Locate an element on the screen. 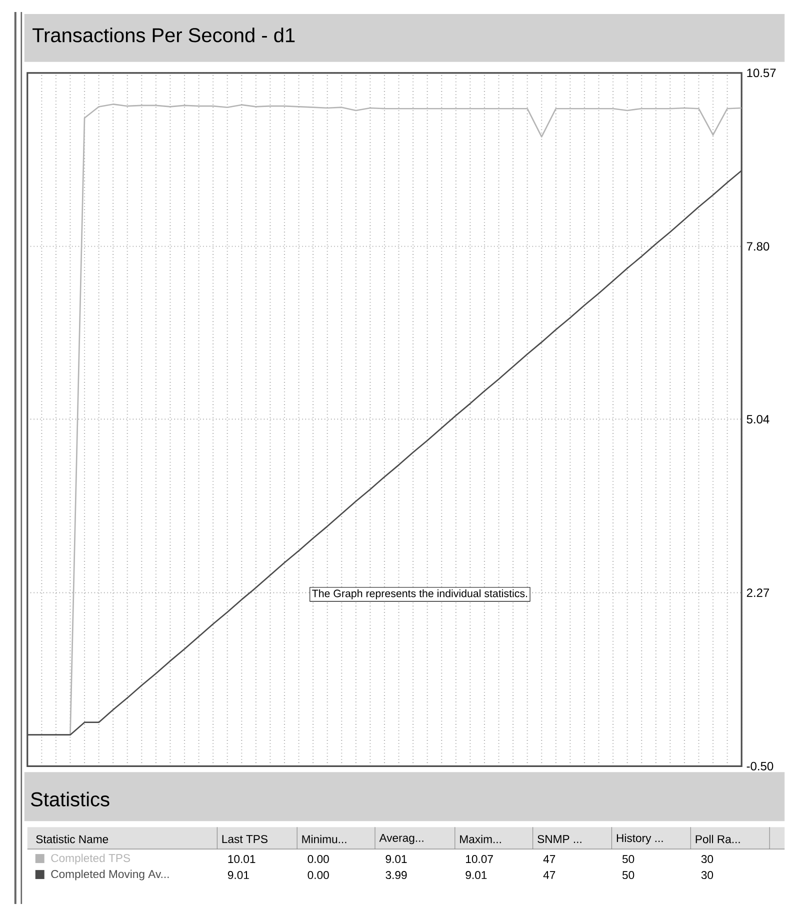  y-tick-label: 5.04 is located at coordinates (758, 419).